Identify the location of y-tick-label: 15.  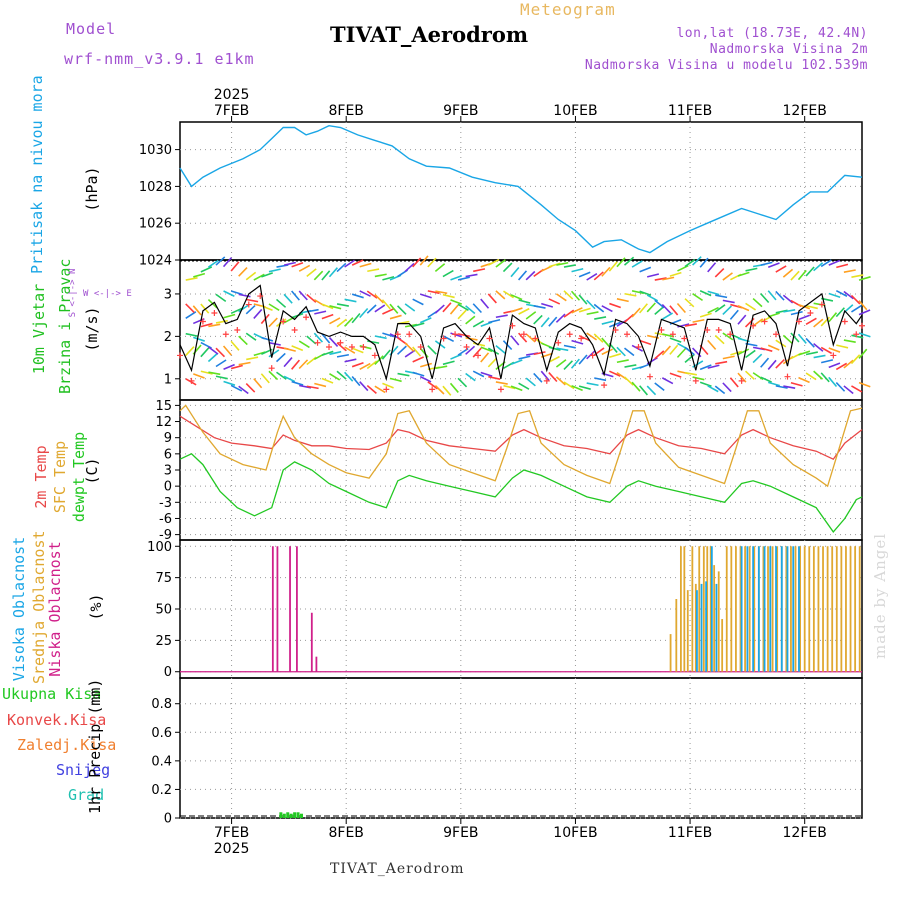
(163, 406).